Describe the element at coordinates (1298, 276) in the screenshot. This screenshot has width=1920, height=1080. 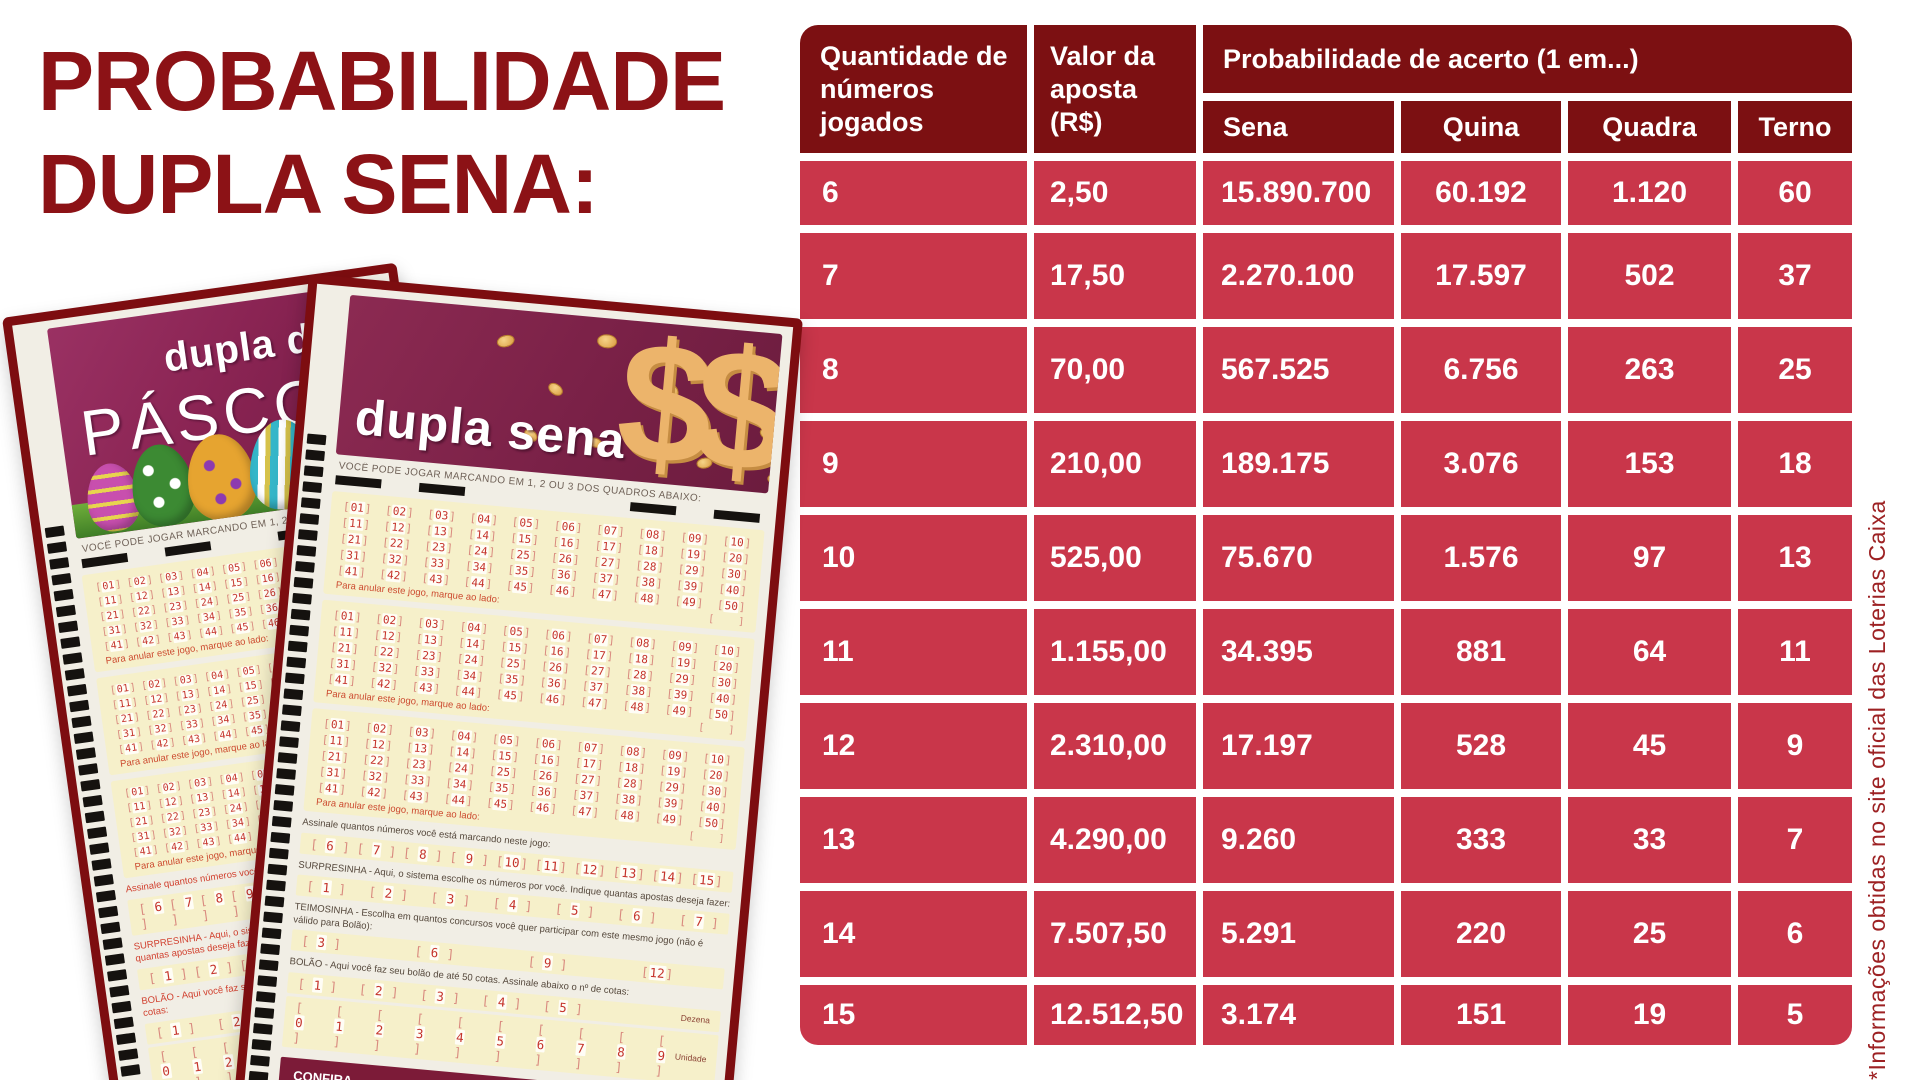
I see `table-cell-sena: 2.270.100` at that location.